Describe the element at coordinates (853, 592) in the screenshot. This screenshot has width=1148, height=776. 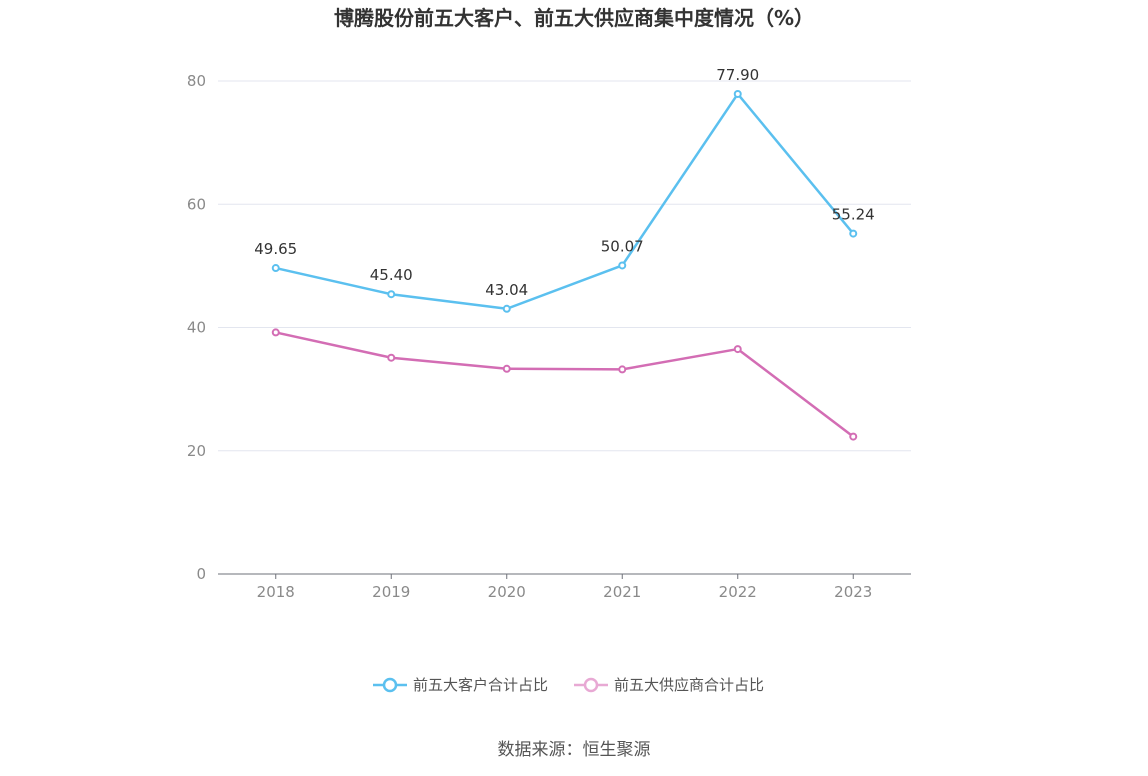
I see `x-tick-label: 2023` at that location.